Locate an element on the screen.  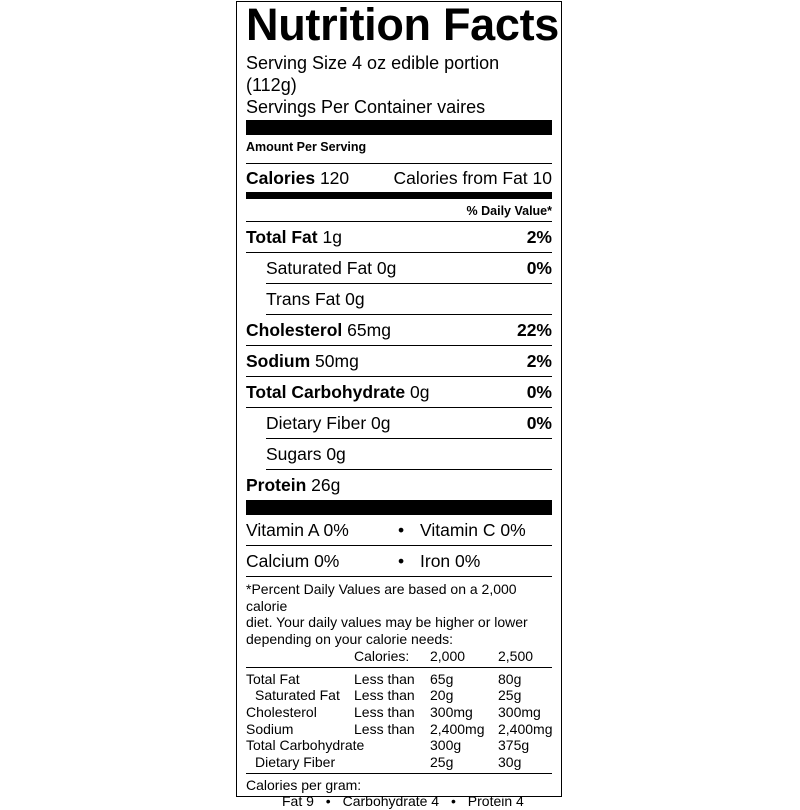
nutrient-label: Trans Fat 0g is located at coordinates (315, 299).